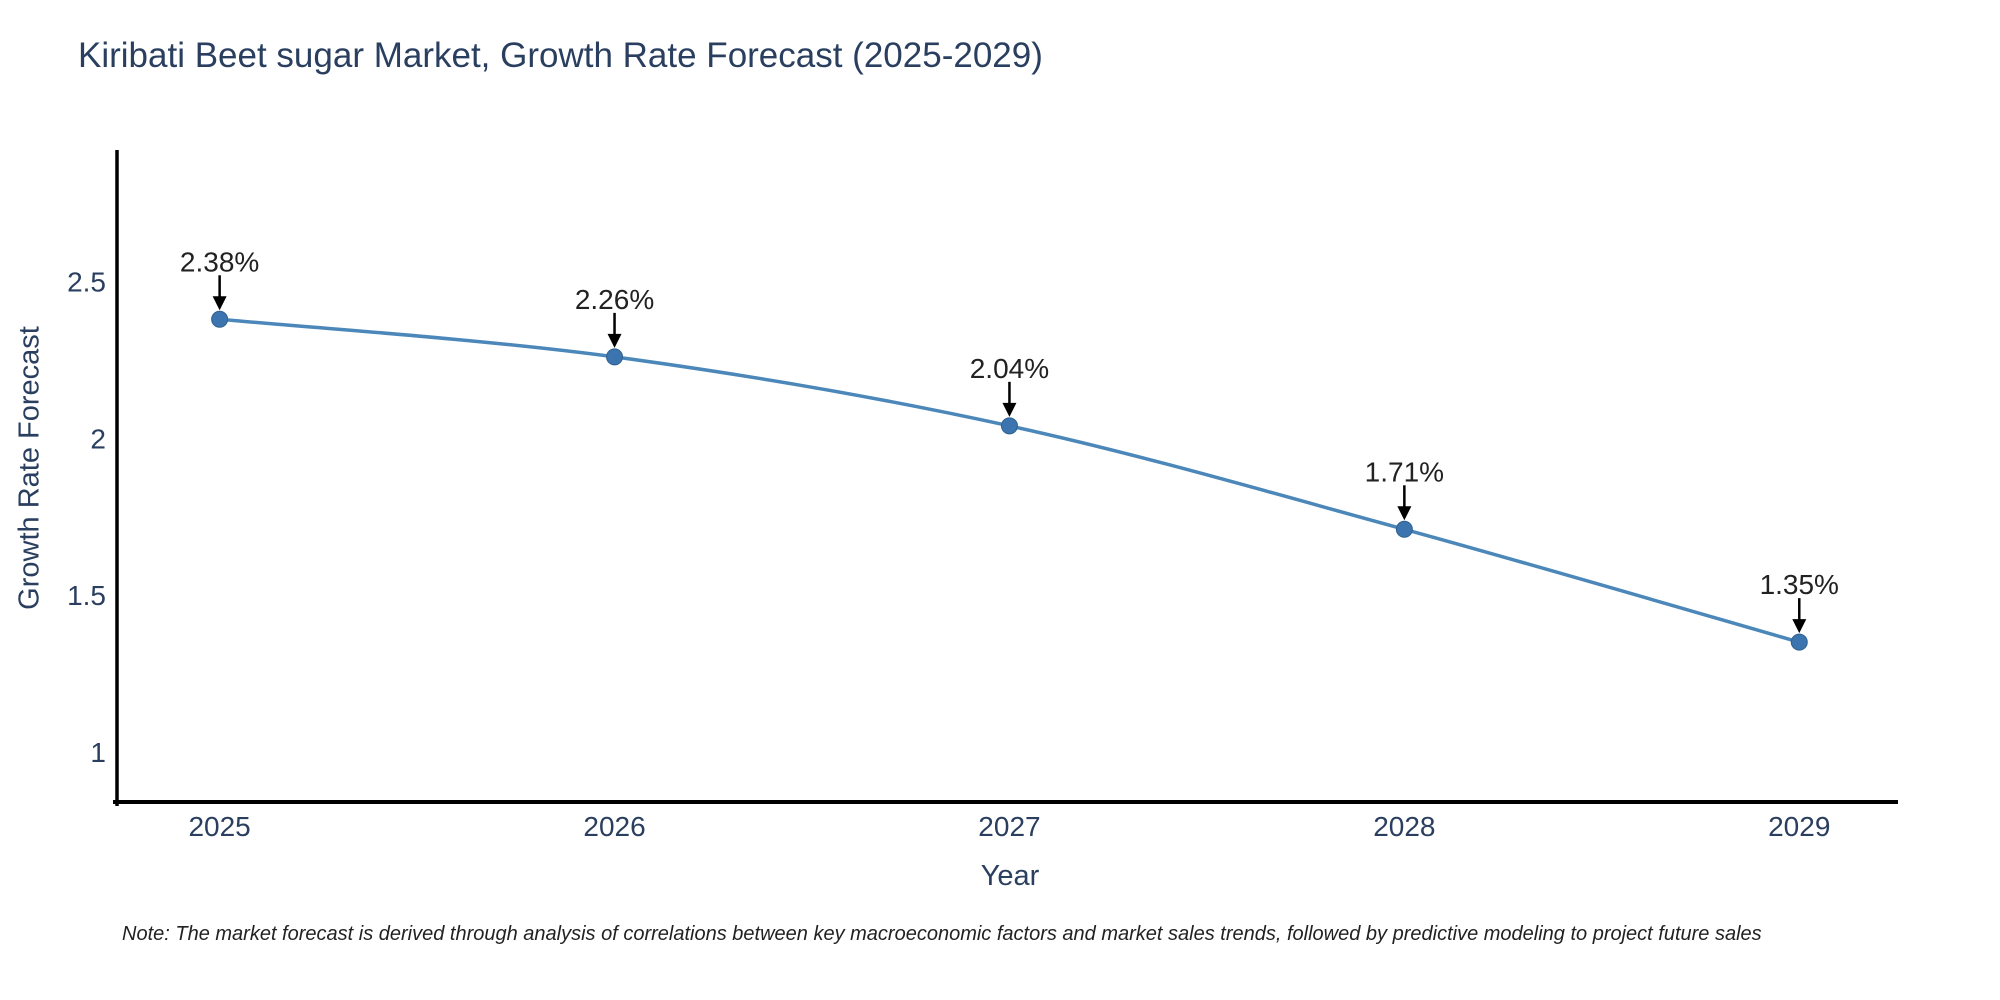 This screenshot has height=1000, width=2000. I want to click on x-tick-label: 2026, so click(614, 826).